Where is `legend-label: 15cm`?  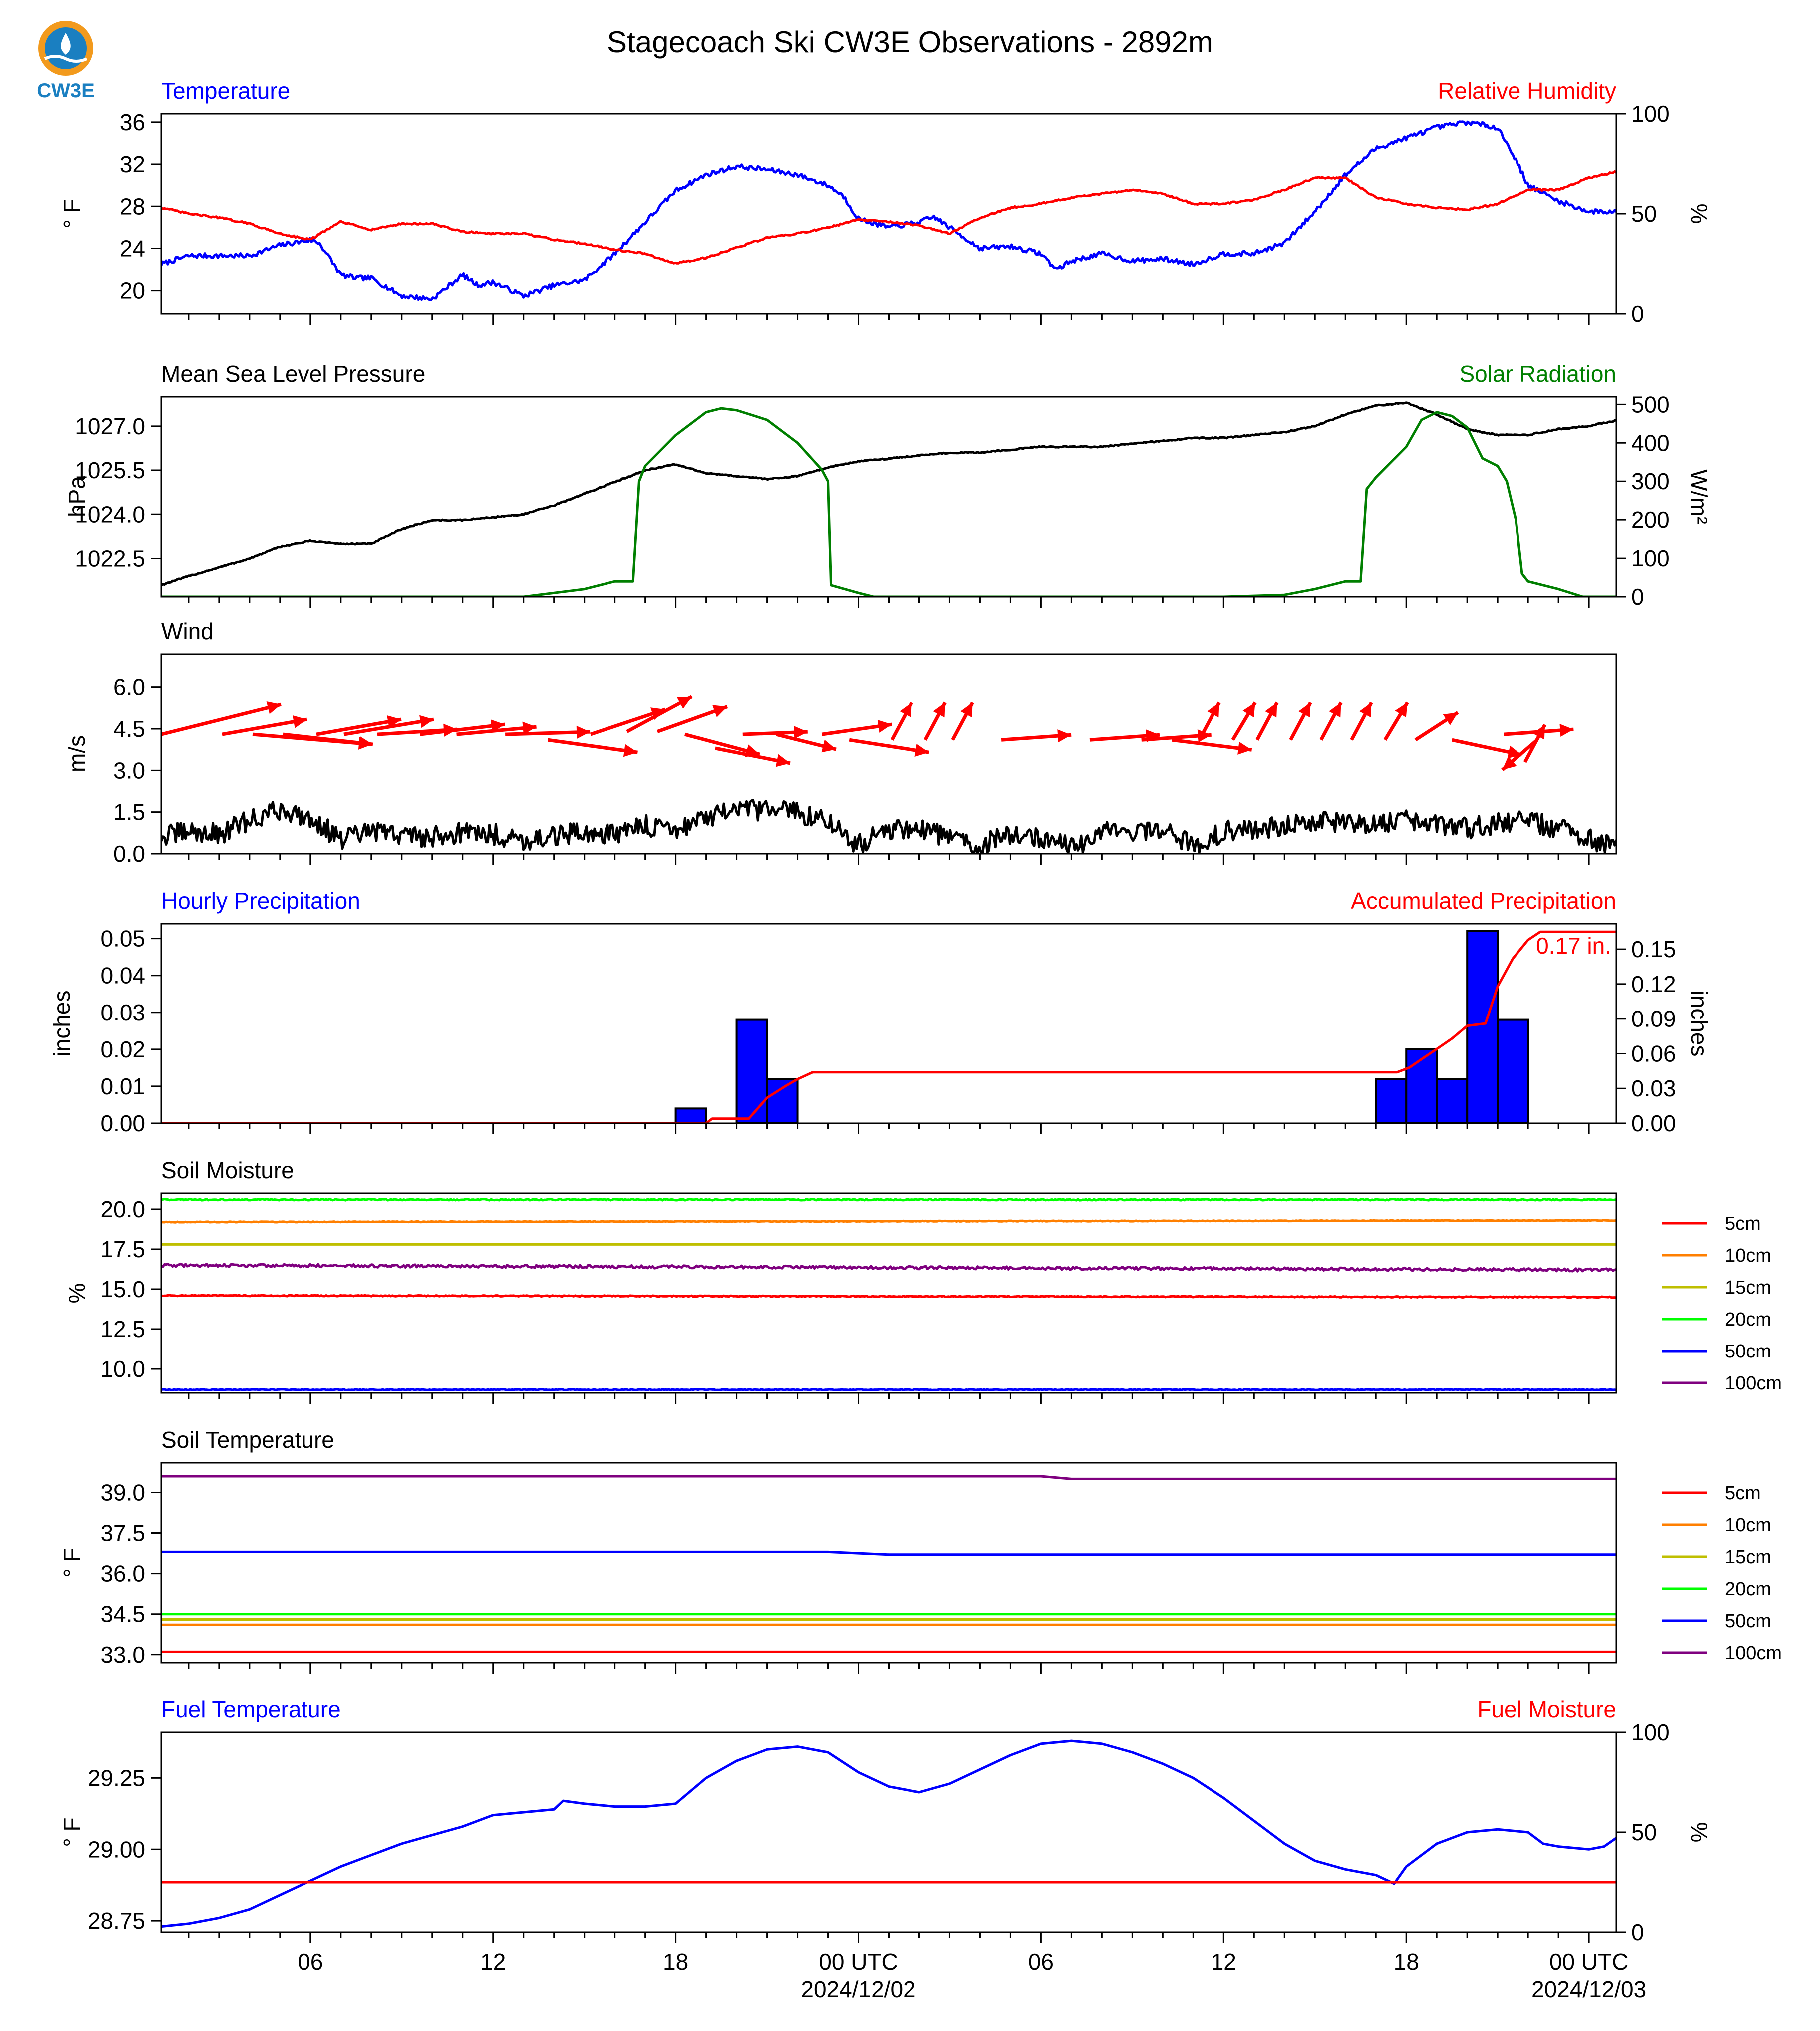 legend-label: 15cm is located at coordinates (1748, 1558).